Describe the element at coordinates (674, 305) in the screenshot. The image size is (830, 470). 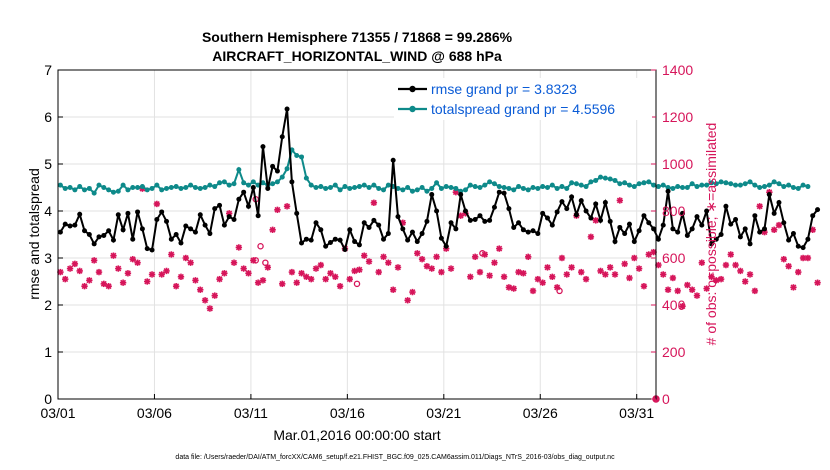
I see `y-right-tick-label: 400` at that location.